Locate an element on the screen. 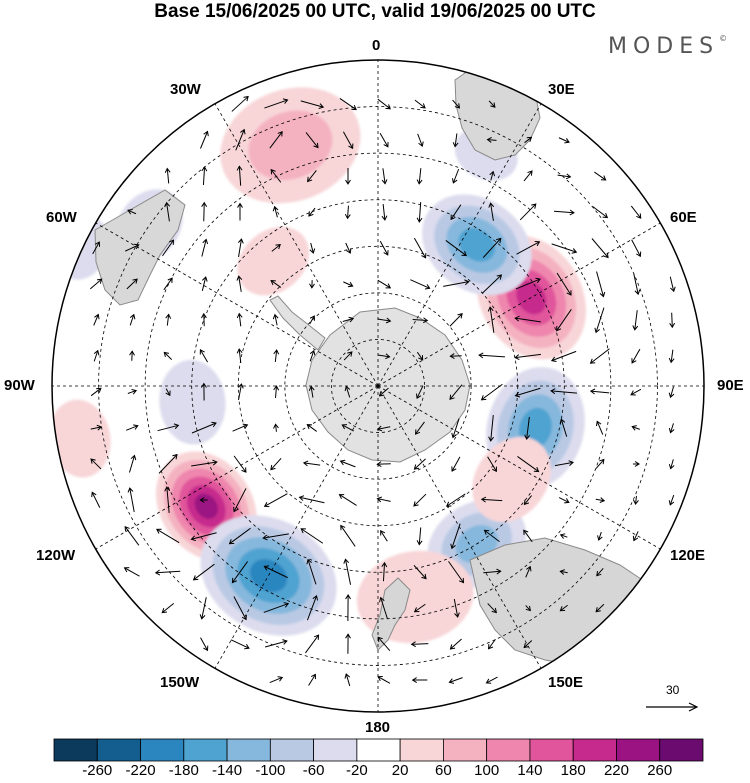 Image resolution: width=750 pixels, height=783 pixels. antarctic-peninsula is located at coordinates (297, 323).